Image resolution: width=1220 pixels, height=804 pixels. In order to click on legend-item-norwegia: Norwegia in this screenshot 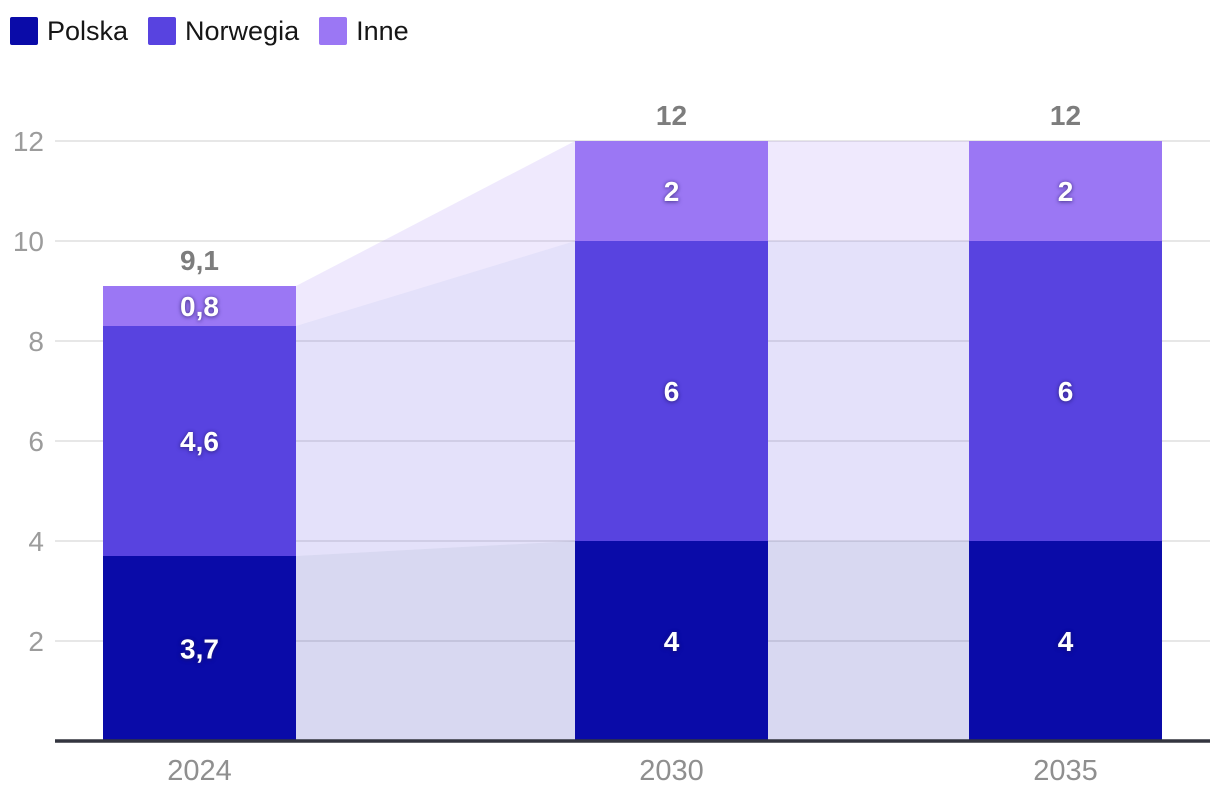, I will do `click(223, 31)`.